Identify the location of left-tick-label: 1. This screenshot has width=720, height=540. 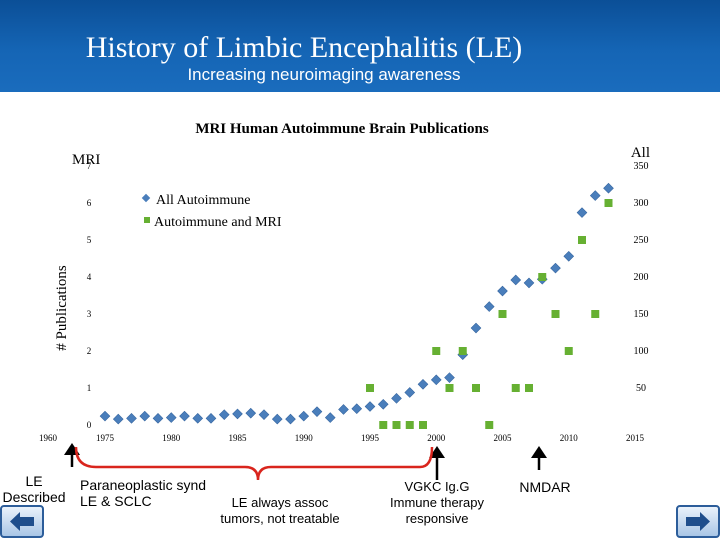
(89, 388).